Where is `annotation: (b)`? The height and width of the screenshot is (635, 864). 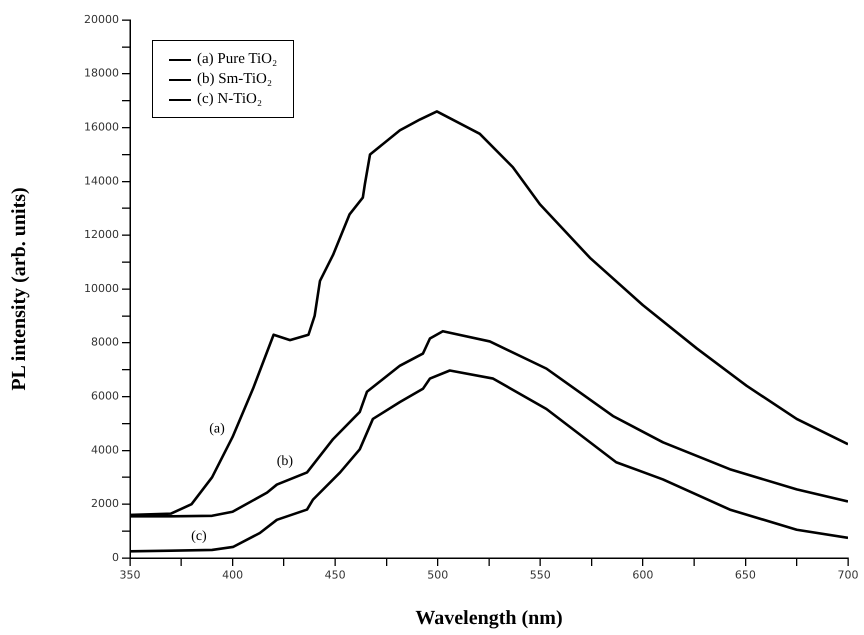 annotation: (b) is located at coordinates (285, 461).